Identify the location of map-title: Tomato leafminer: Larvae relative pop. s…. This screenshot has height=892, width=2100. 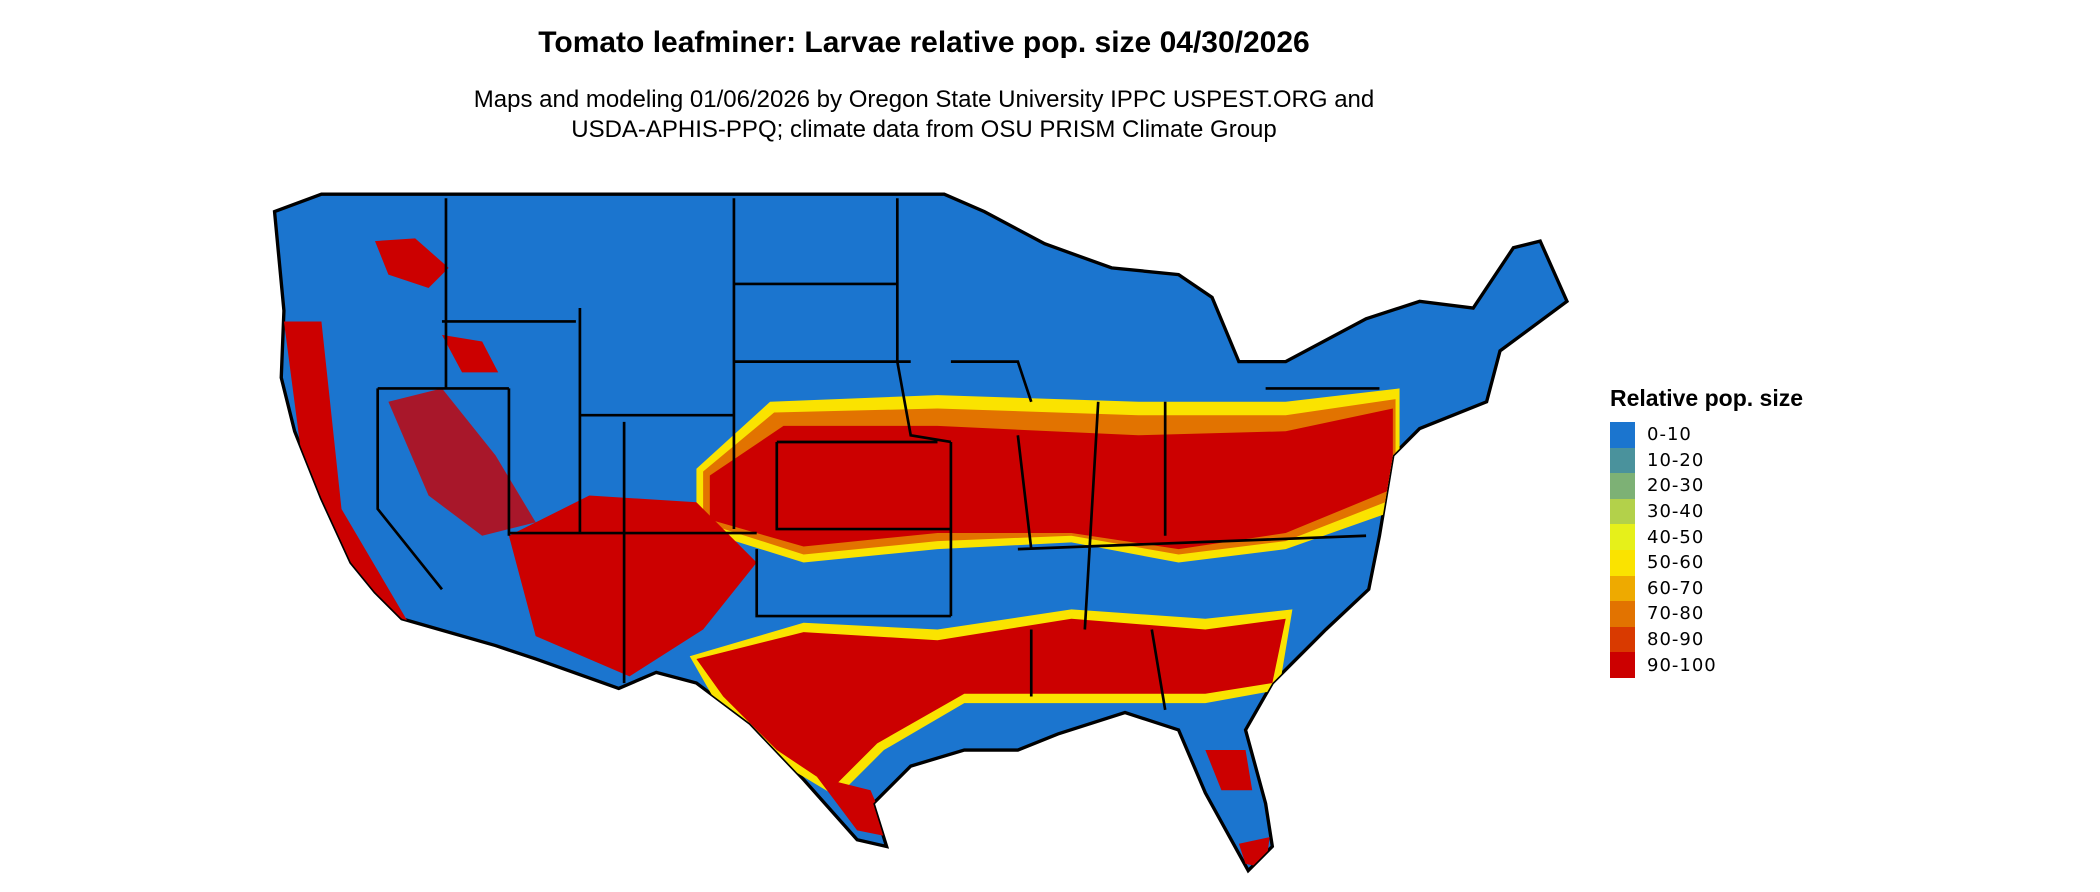
(924, 42).